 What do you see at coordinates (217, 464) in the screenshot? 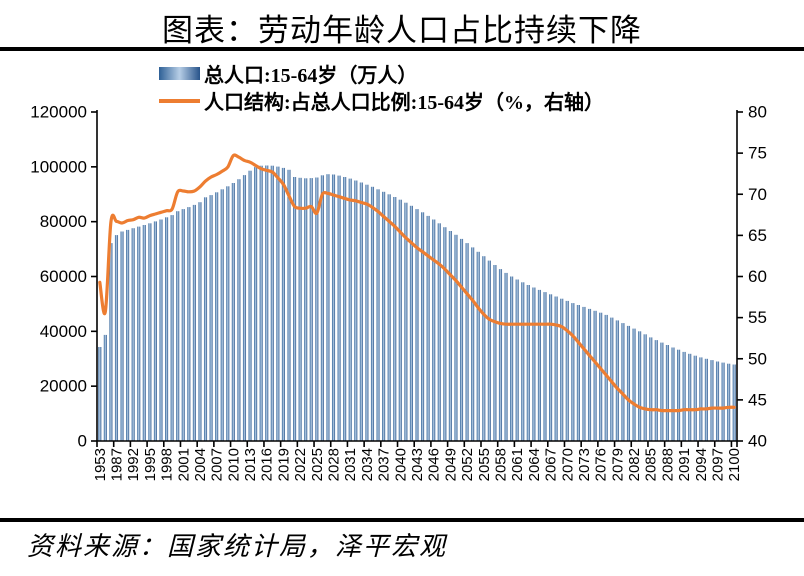
I see `x-axis-tick-label: 2007` at bounding box center [217, 464].